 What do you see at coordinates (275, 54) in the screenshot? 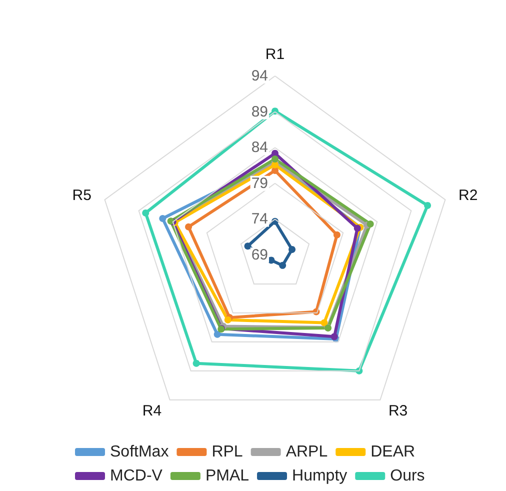
I see `spoke-label: R1` at bounding box center [275, 54].